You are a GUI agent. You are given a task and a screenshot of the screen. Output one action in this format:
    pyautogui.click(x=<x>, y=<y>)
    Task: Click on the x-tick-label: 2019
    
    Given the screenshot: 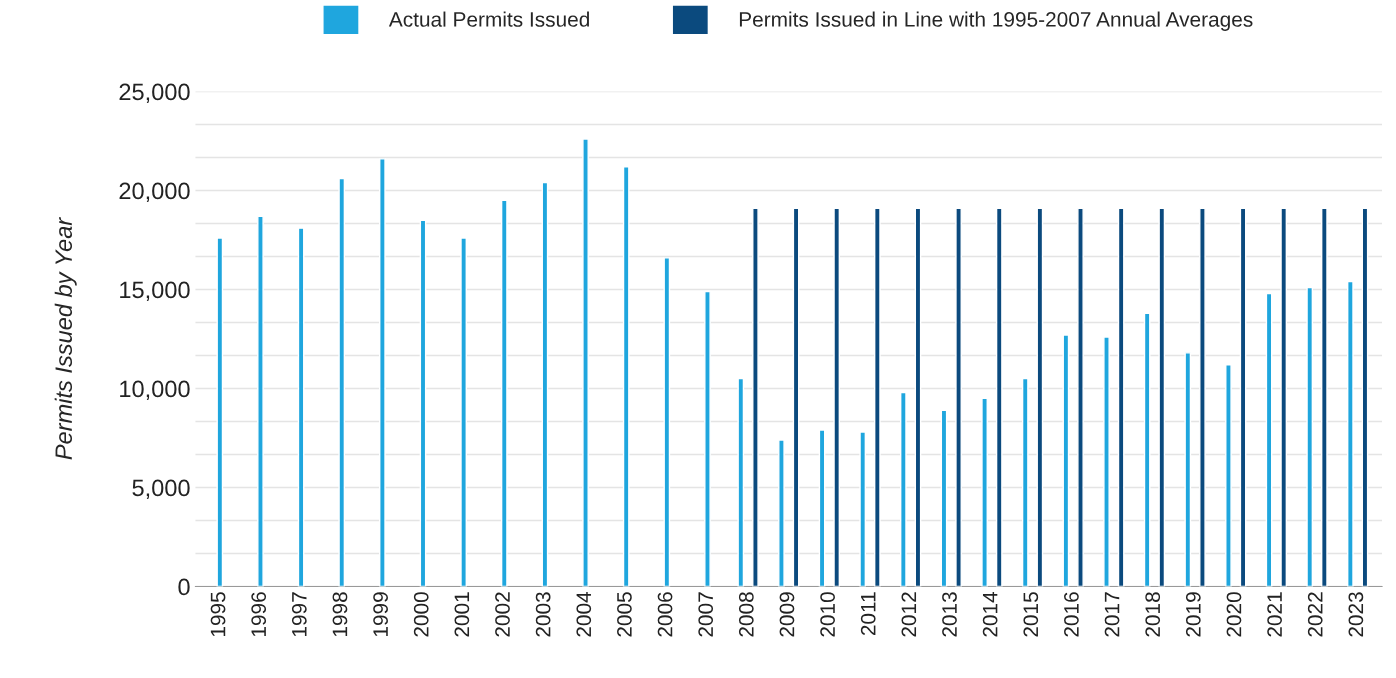 What is the action you would take?
    pyautogui.click(x=1193, y=614)
    